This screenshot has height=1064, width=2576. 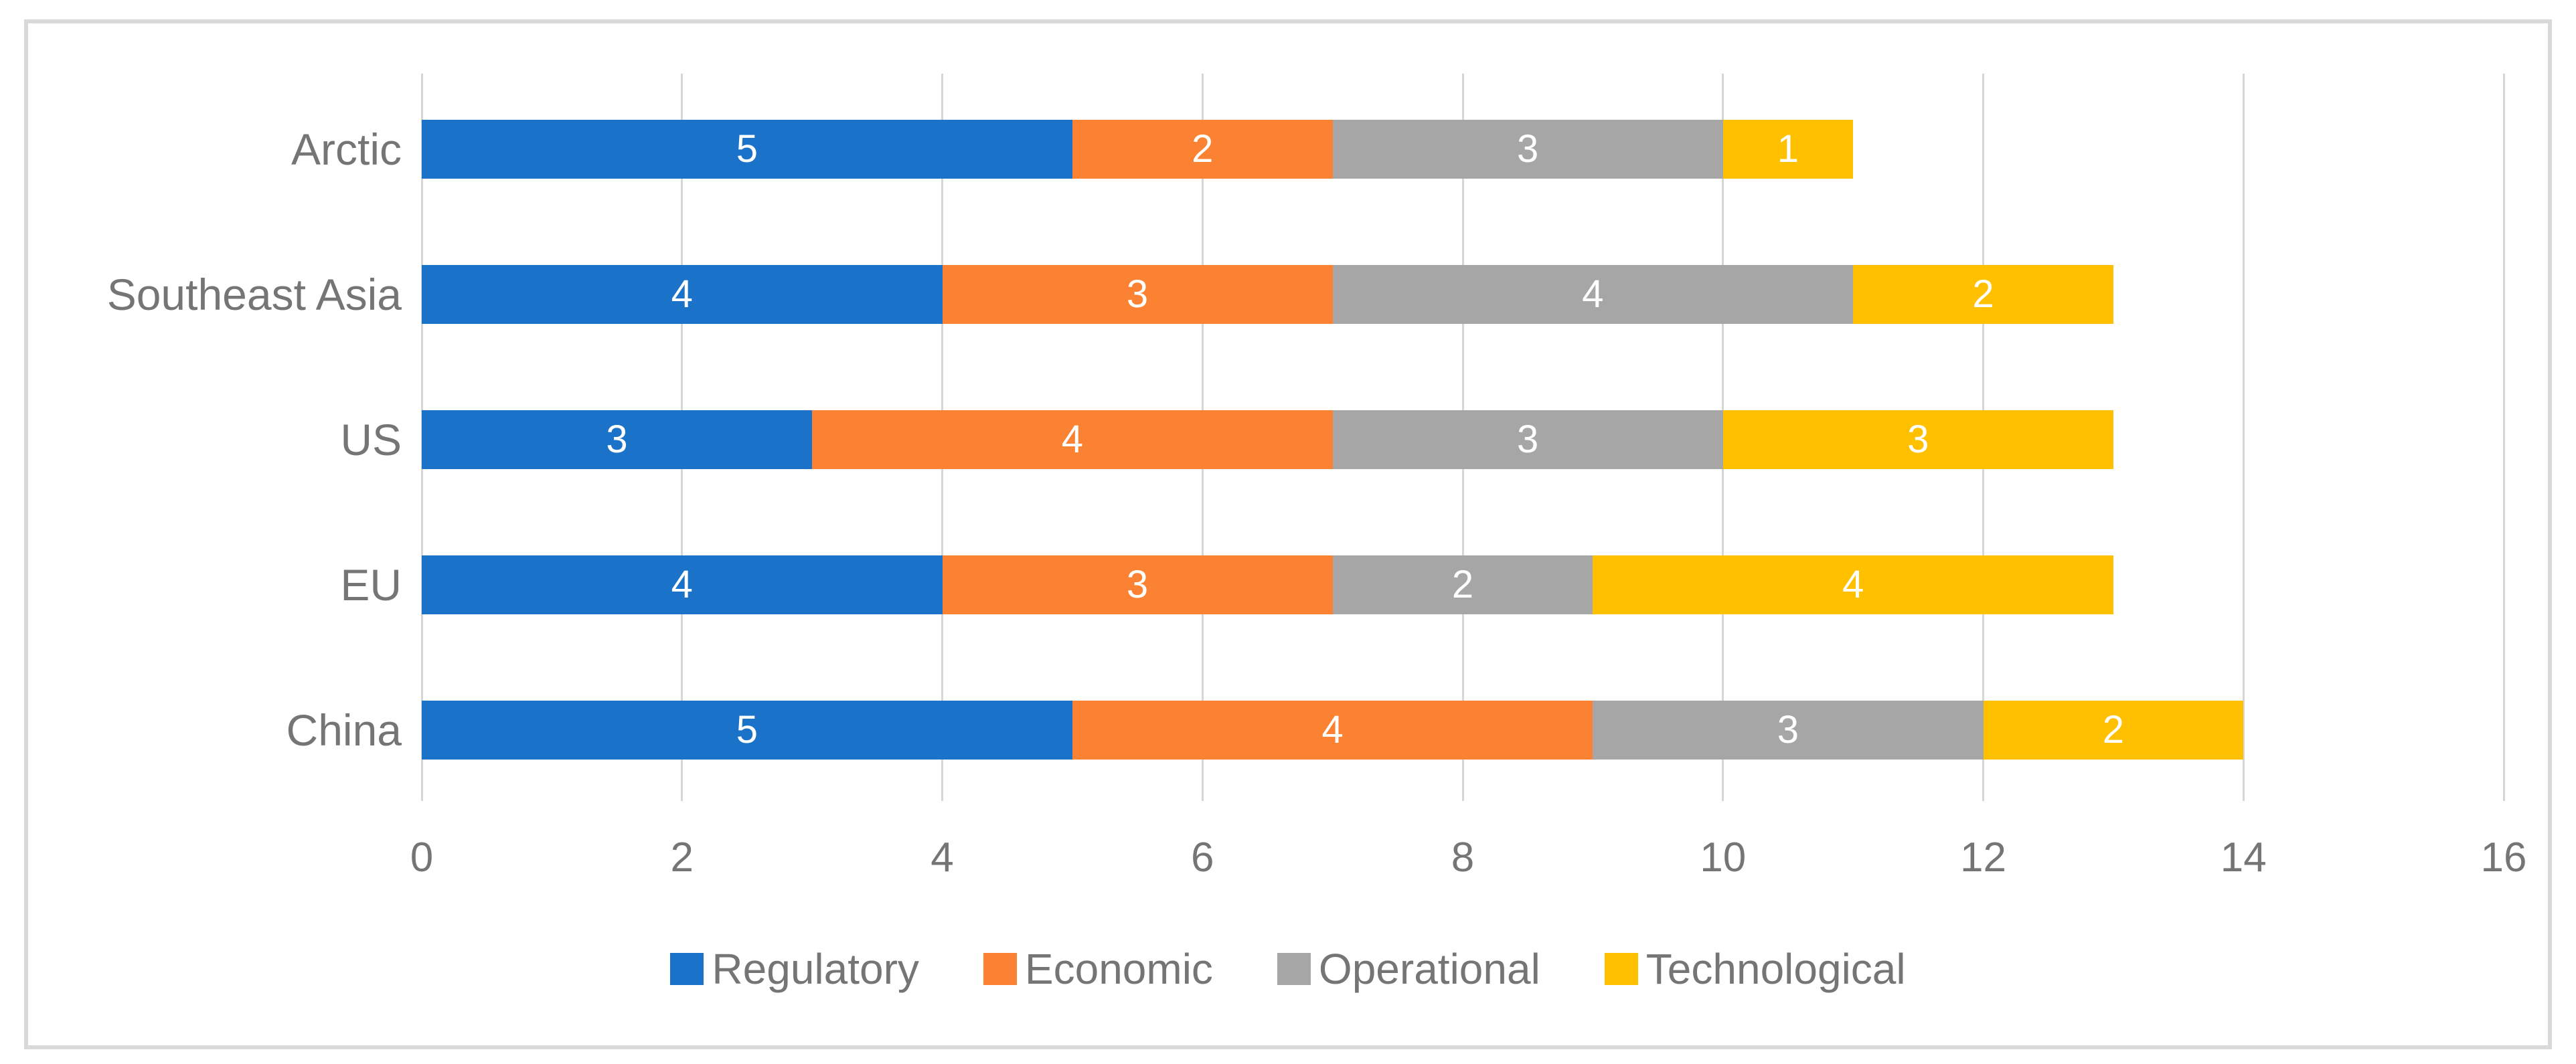 I want to click on category-label: Arctic, so click(x=346, y=149).